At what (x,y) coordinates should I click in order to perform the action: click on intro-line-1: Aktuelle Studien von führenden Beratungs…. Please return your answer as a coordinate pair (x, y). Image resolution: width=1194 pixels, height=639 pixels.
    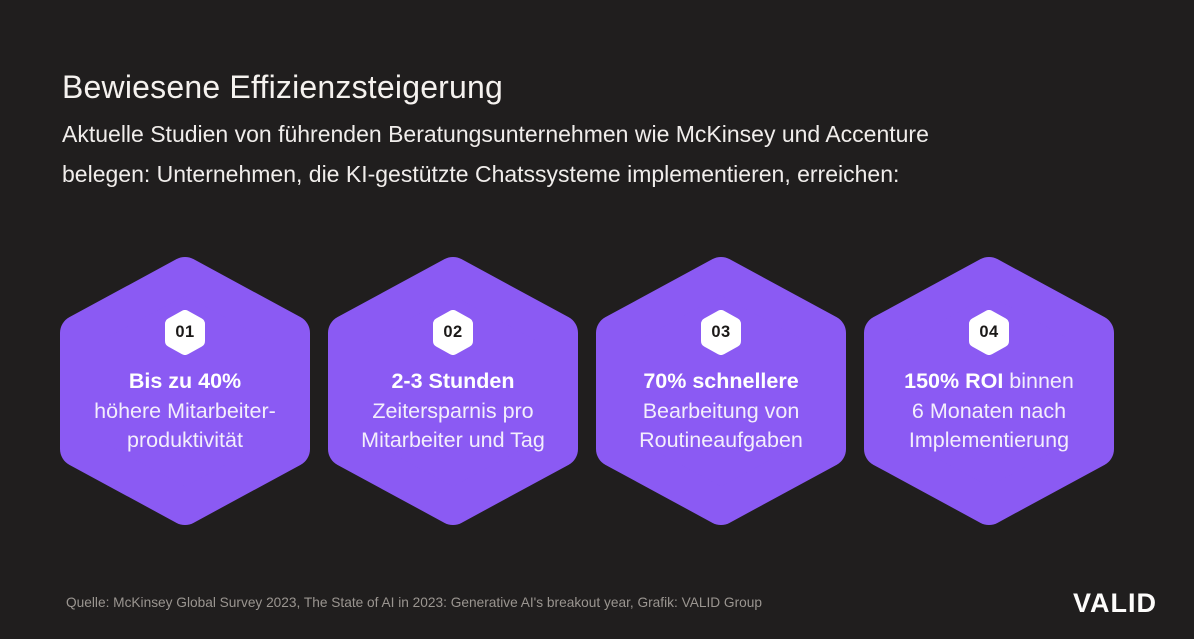
    Looking at the image, I should click on (495, 134).